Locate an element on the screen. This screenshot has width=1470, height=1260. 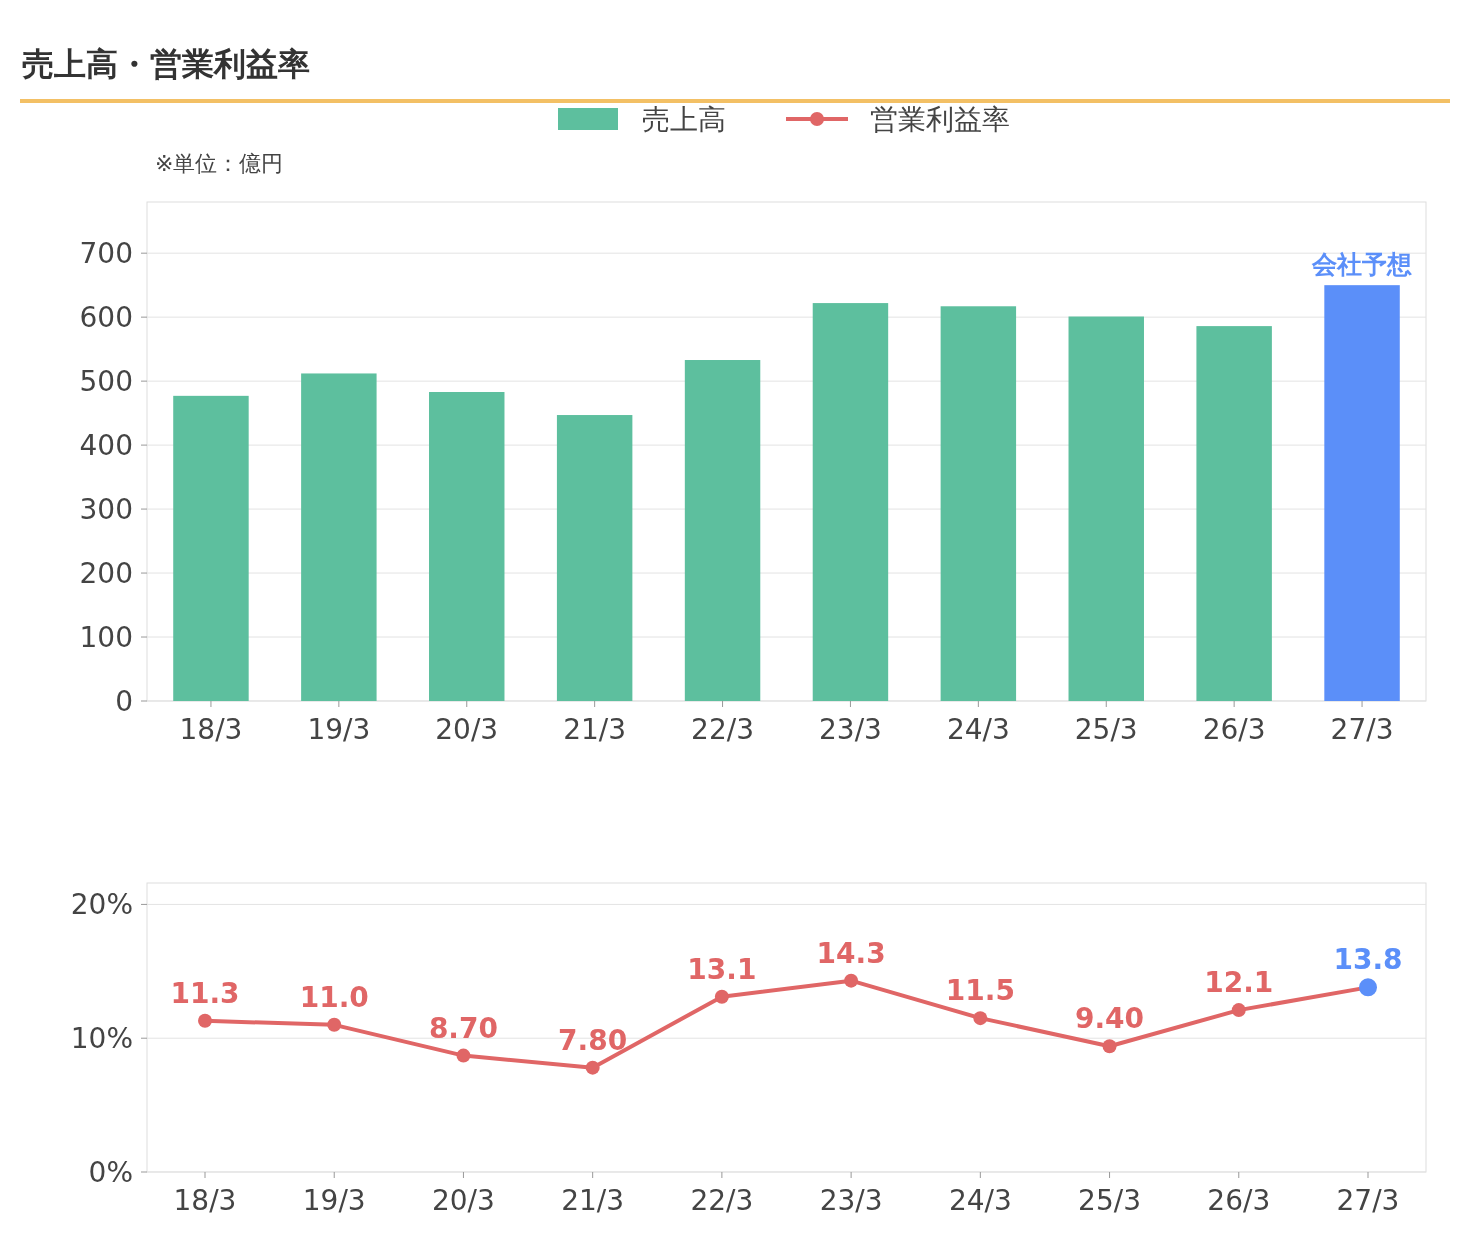
data-label: 9.40 is located at coordinates (1110, 1019).